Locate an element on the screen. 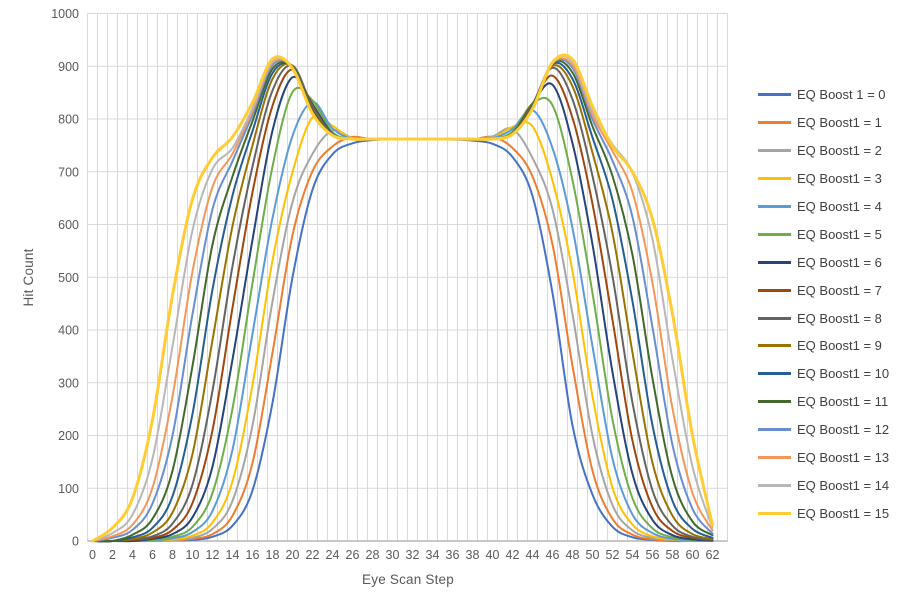 Image resolution: width=897 pixels, height=607 pixels. legend-item-2: EQ Boost1 = 2 is located at coordinates (826, 151).